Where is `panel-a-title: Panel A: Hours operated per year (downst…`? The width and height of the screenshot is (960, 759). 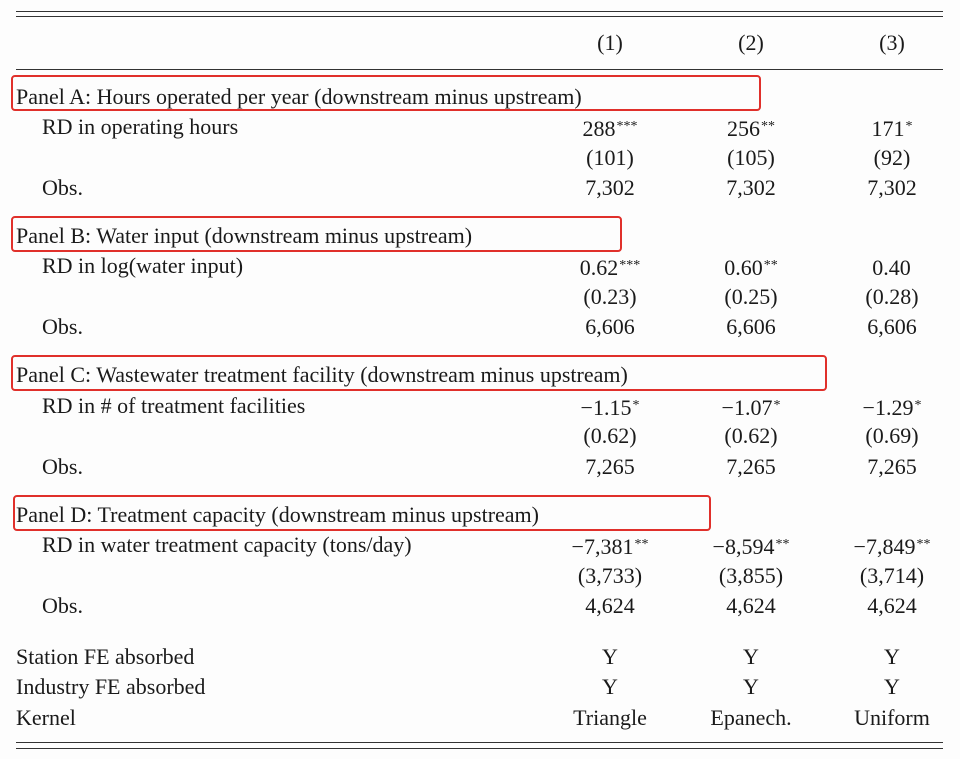
panel-a-title: Panel A: Hours operated per year (downst… is located at coordinates (299, 96).